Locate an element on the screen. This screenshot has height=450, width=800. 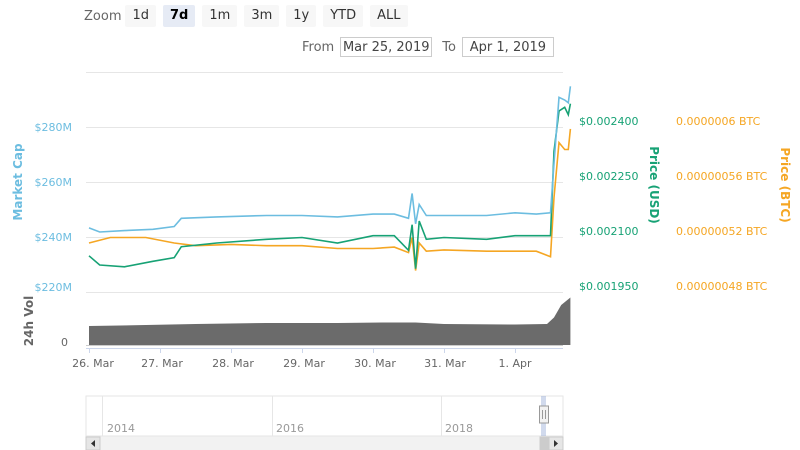
zoom-1m-button: 1m is located at coordinates (220, 16).